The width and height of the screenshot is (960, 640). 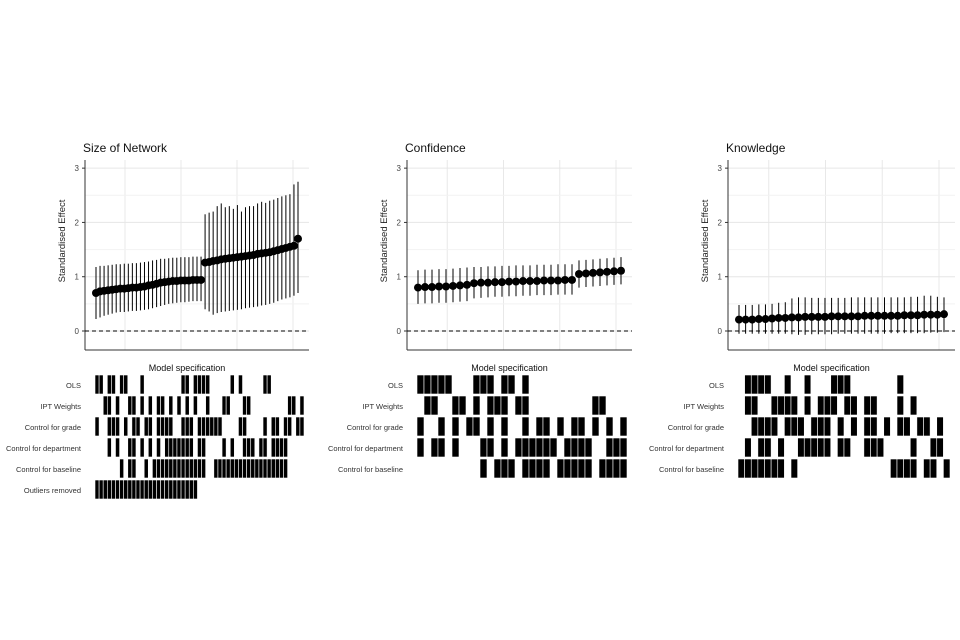 I want to click on spec-row-label: IPT Weights, so click(x=382, y=406).